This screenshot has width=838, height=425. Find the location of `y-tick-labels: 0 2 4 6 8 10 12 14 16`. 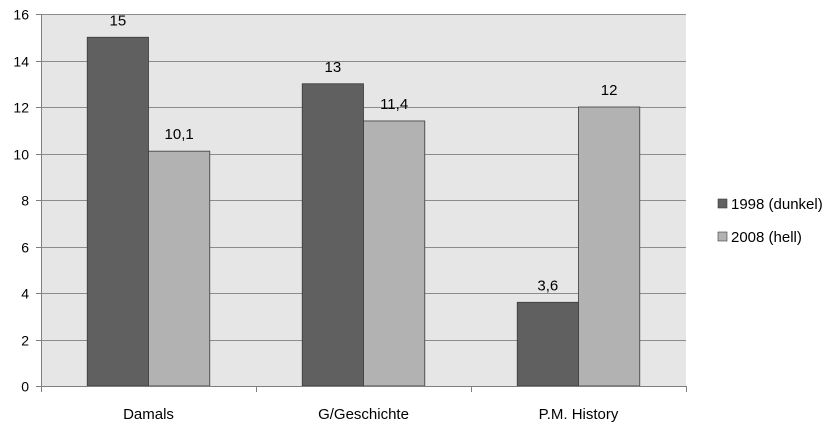

y-tick-labels: 0 2 4 6 8 10 12 14 16 is located at coordinates (21, 201).